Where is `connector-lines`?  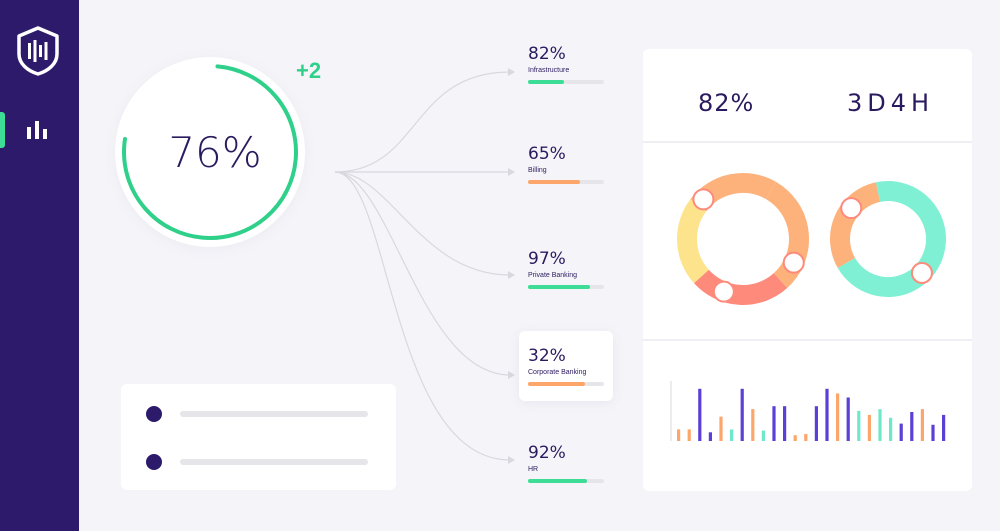
connector-lines is located at coordinates (424, 266).